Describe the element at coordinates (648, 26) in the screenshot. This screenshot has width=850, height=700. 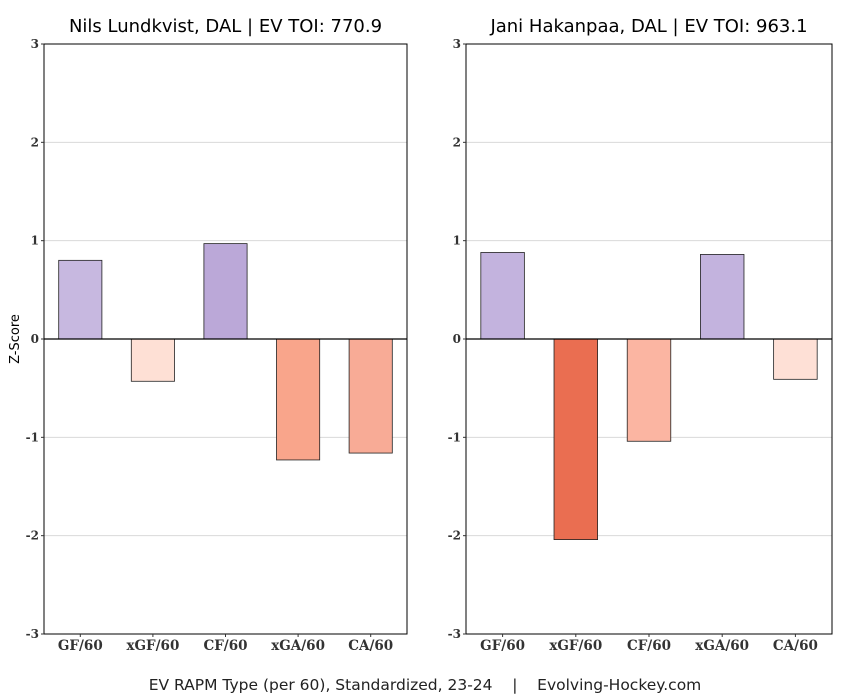
I see `chart-title: Jani Hakanpaa, DAL | EV TOI: 963.1` at that location.